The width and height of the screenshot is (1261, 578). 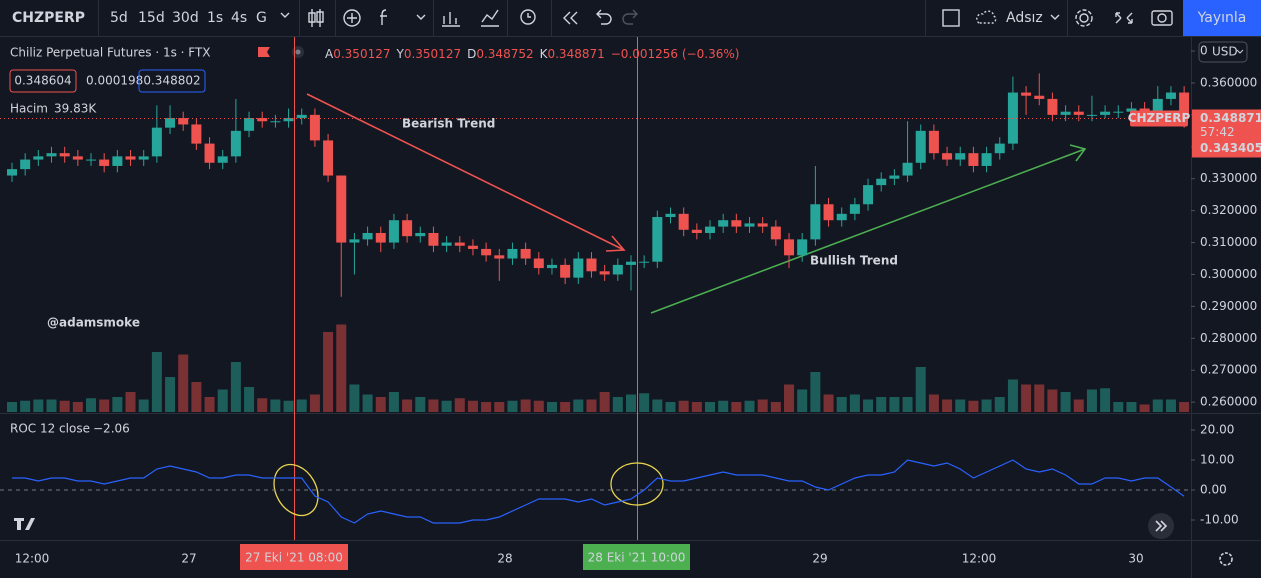 I want to click on symbol-tag, so click(x=1159, y=118).